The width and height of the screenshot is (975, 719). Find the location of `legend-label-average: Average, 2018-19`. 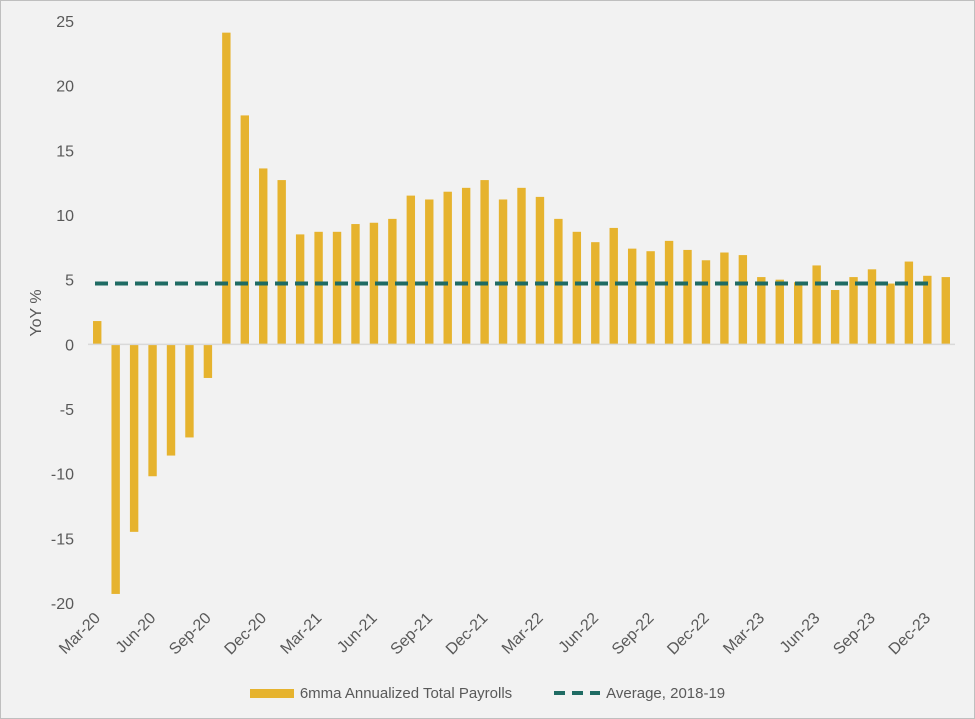

legend-label-average: Average, 2018-19 is located at coordinates (666, 693).